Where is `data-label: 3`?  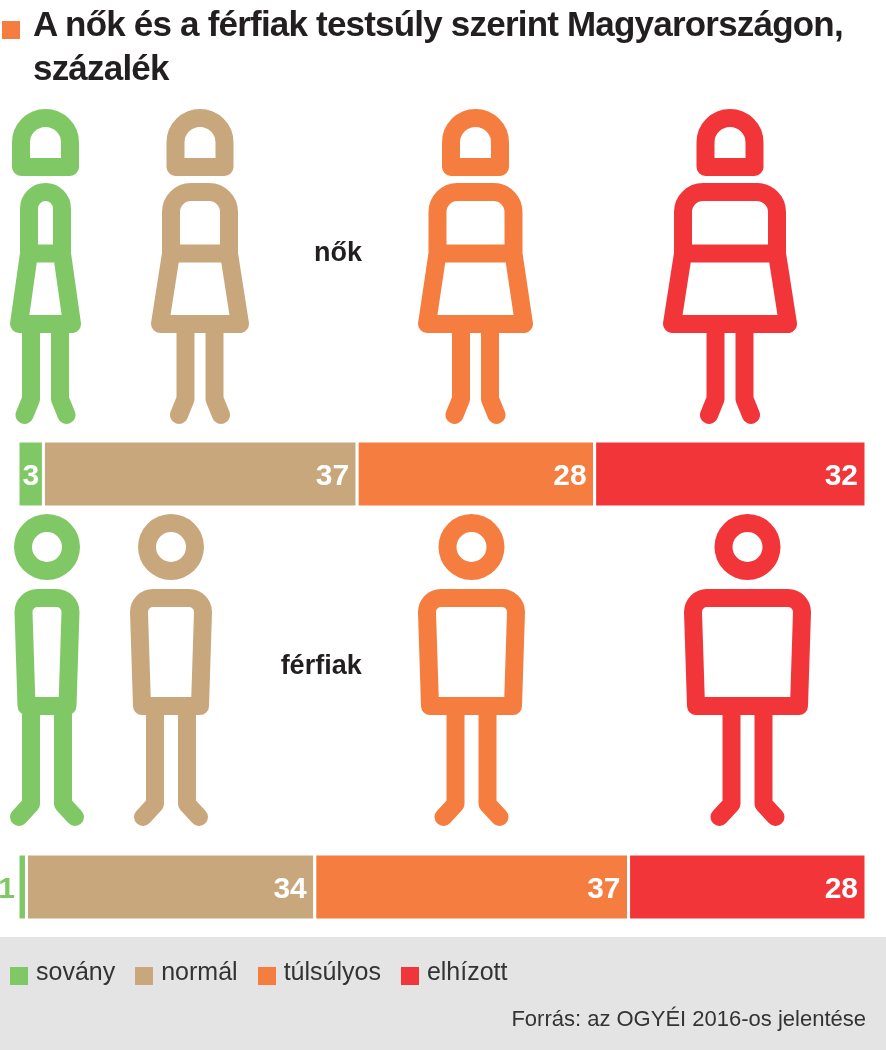
data-label: 3 is located at coordinates (31, 474).